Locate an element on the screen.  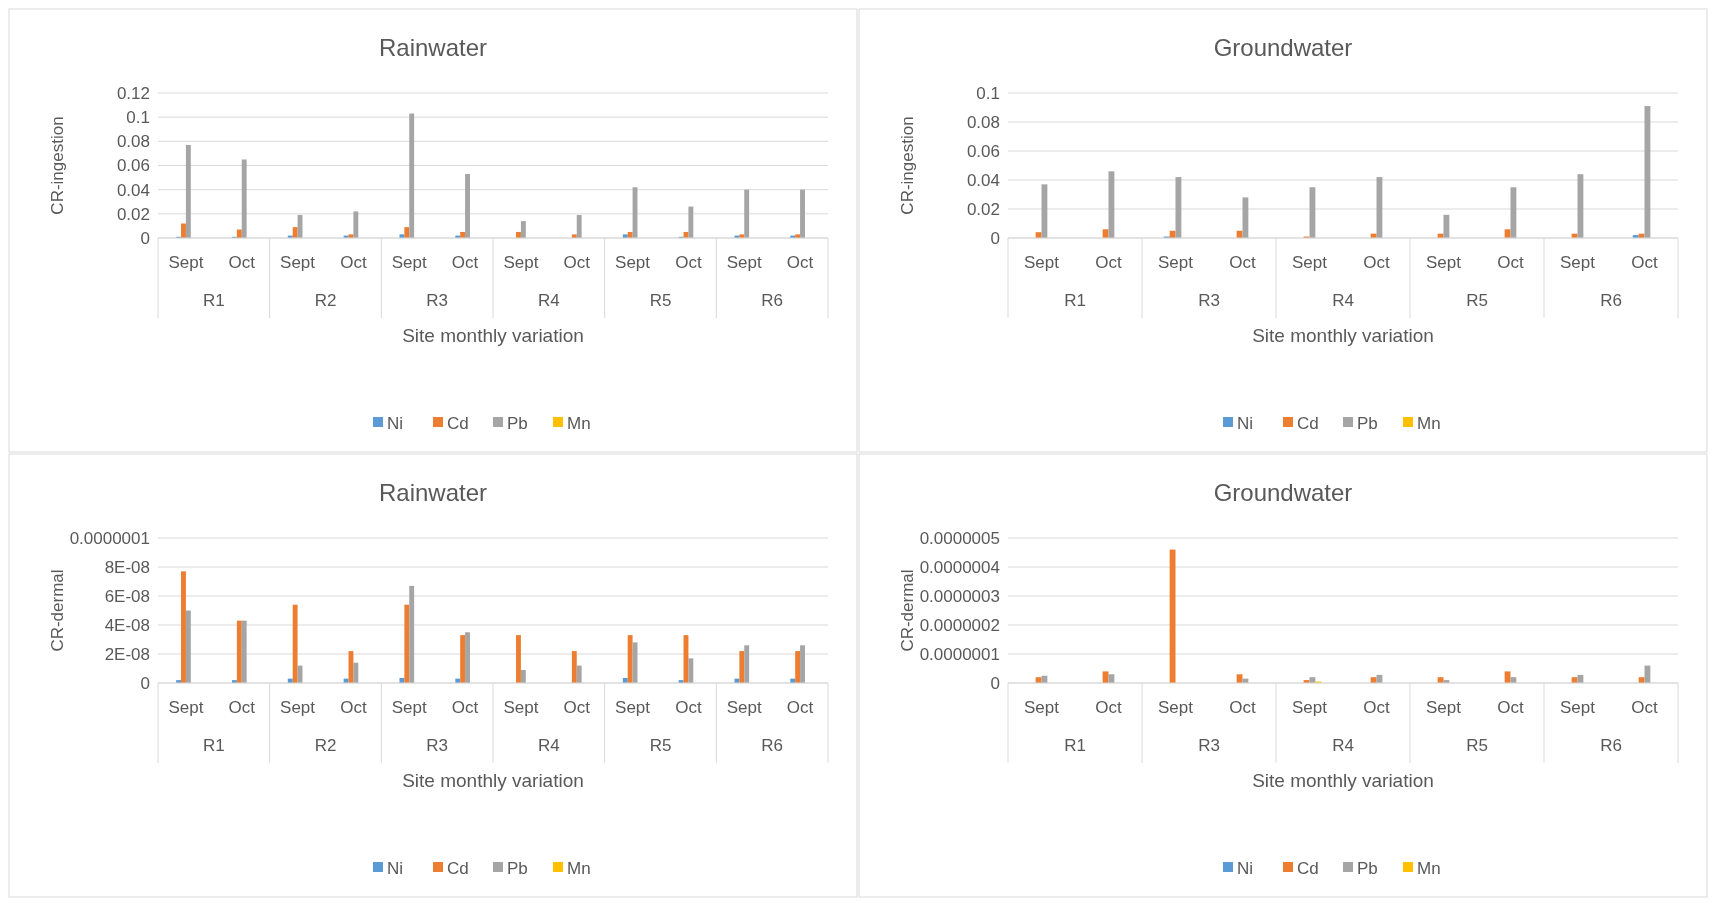
y-tick-label: 2E-08 is located at coordinates (127, 654).